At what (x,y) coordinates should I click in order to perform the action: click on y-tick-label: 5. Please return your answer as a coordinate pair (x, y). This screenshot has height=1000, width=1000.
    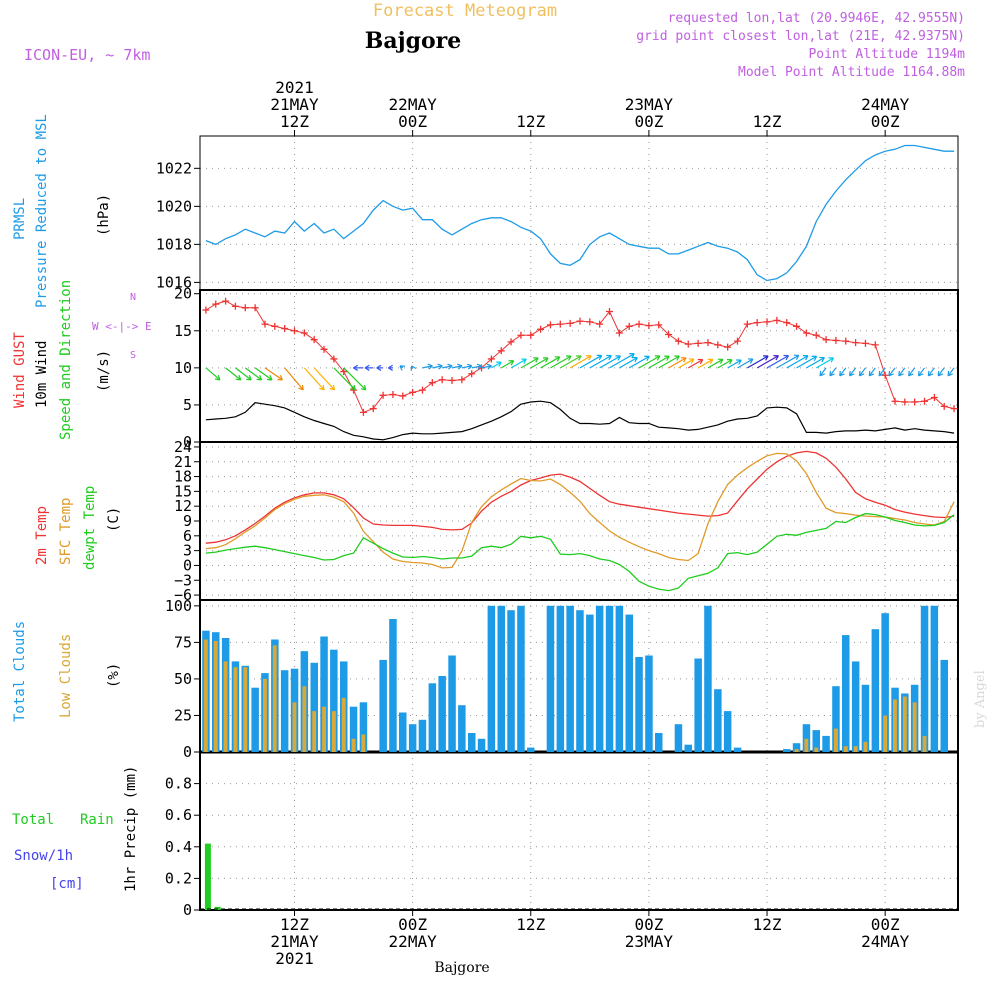
    Looking at the image, I should click on (187, 405).